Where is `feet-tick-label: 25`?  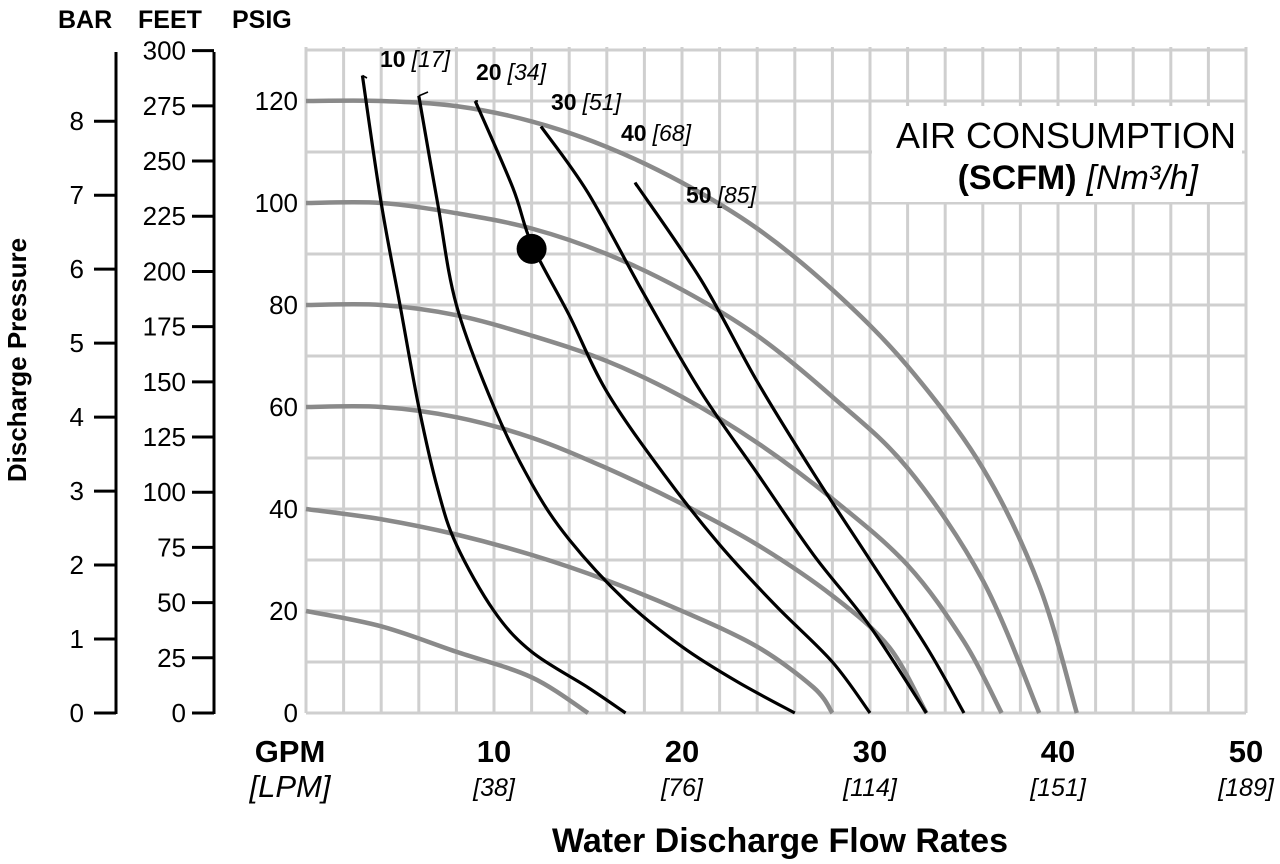 feet-tick-label: 25 is located at coordinates (171, 658).